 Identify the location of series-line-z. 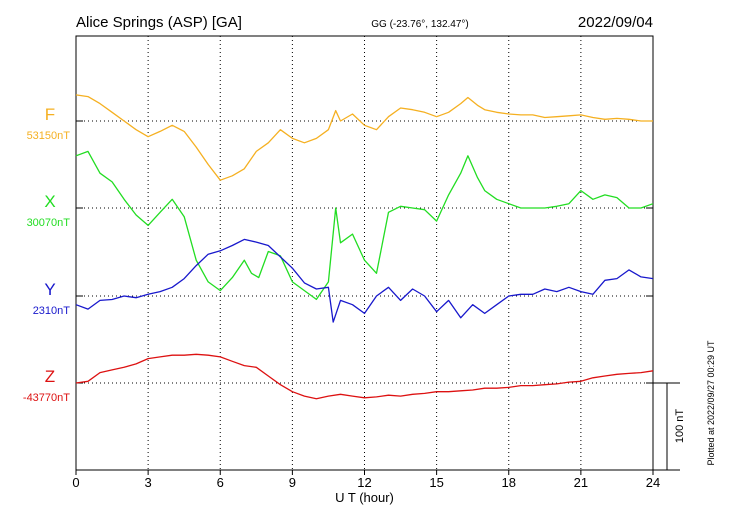
(364, 376).